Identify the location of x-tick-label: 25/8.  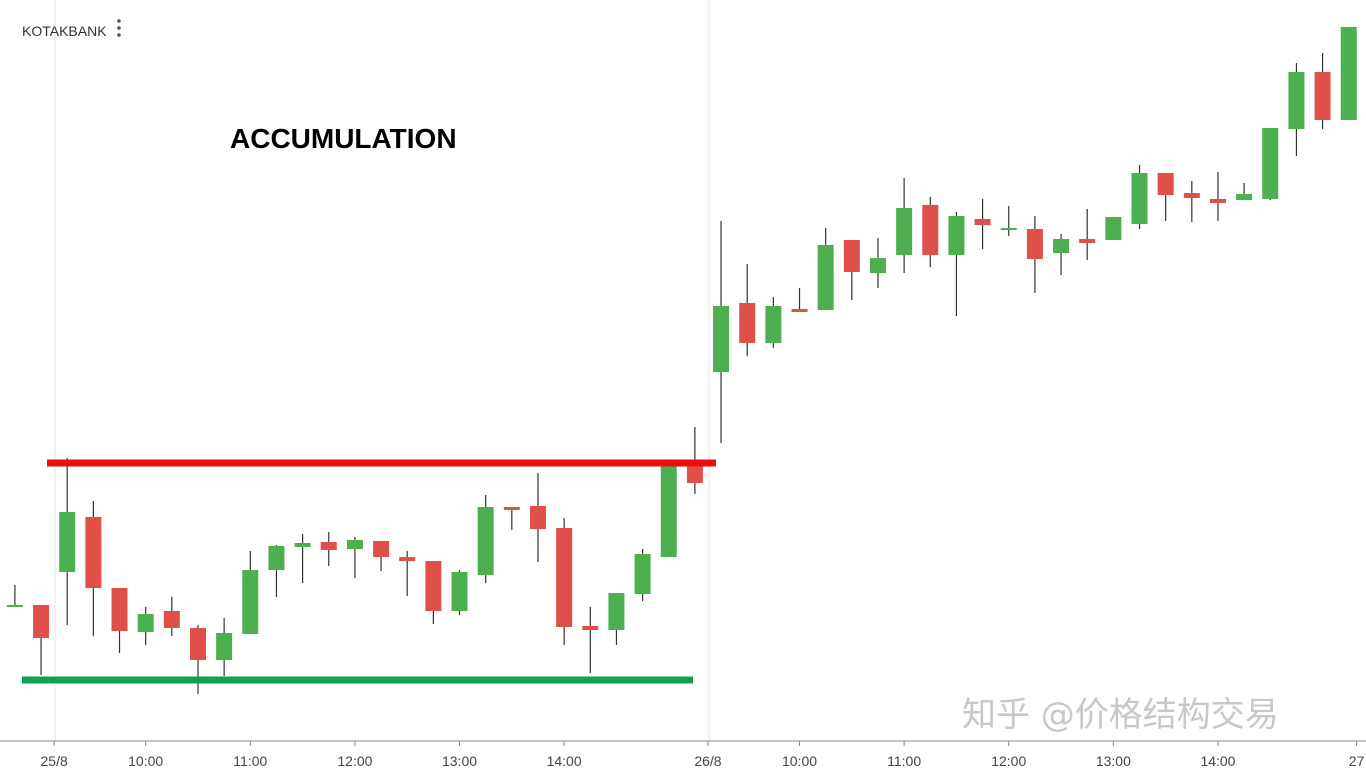
(54, 760).